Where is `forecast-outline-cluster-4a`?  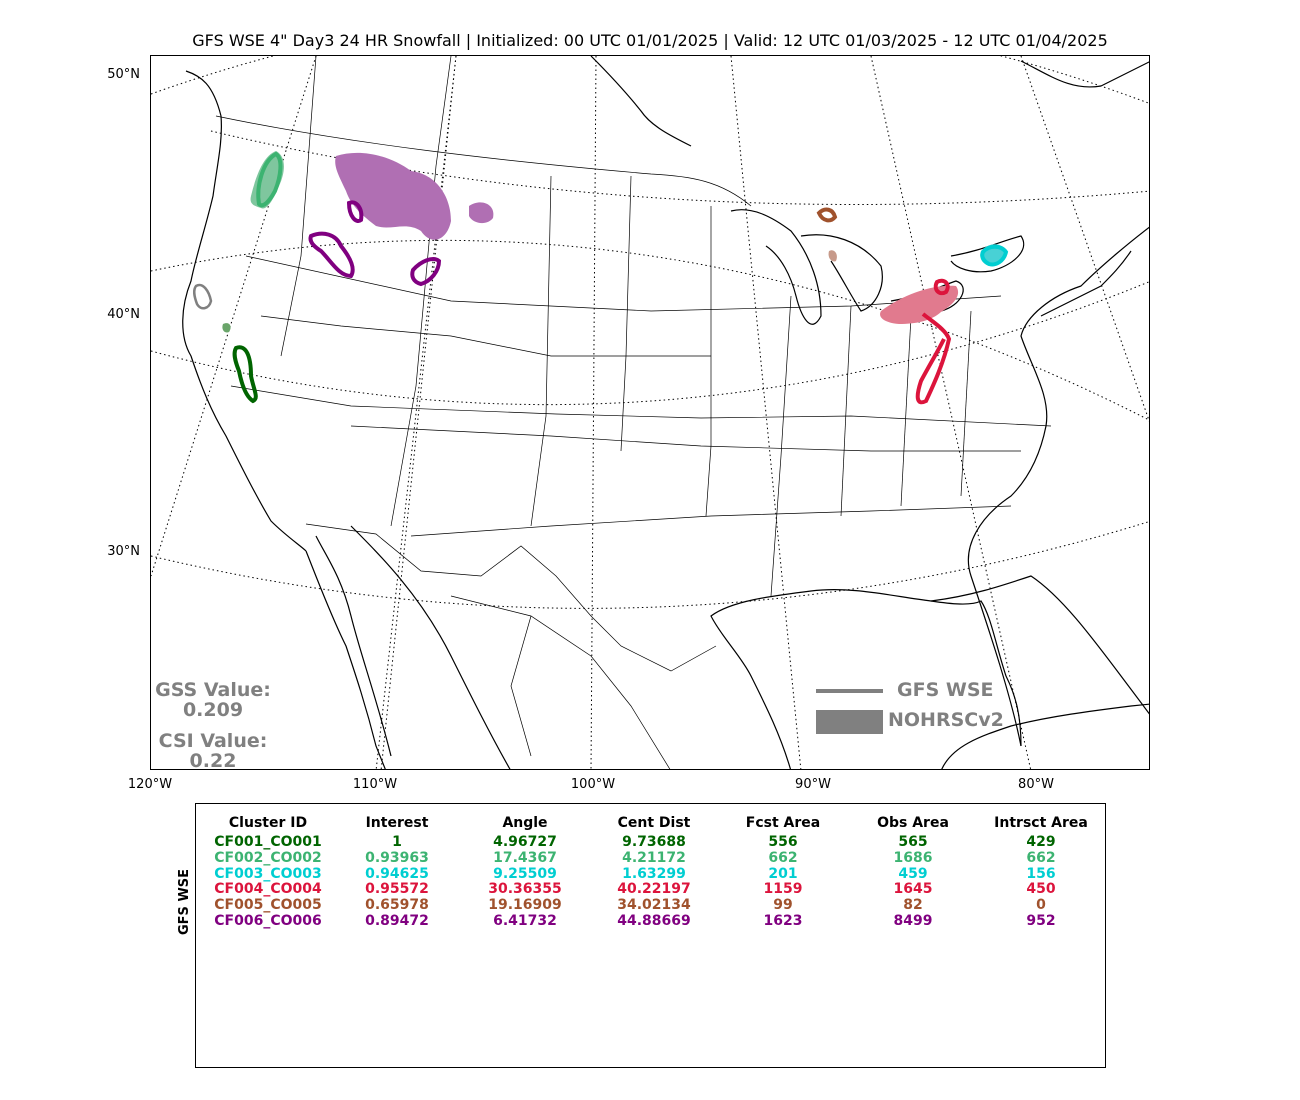
forecast-outline-cluster-4a is located at coordinates (933, 358).